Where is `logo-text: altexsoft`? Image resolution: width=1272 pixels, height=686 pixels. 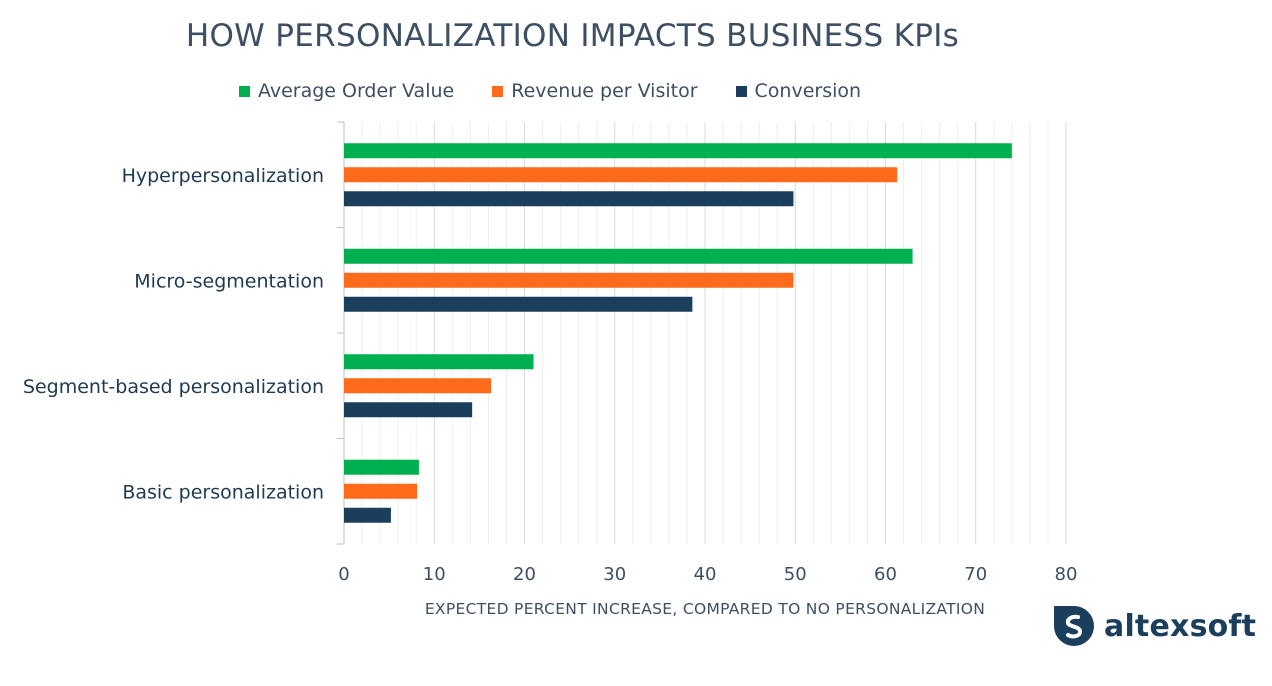 logo-text: altexsoft is located at coordinates (1180, 626).